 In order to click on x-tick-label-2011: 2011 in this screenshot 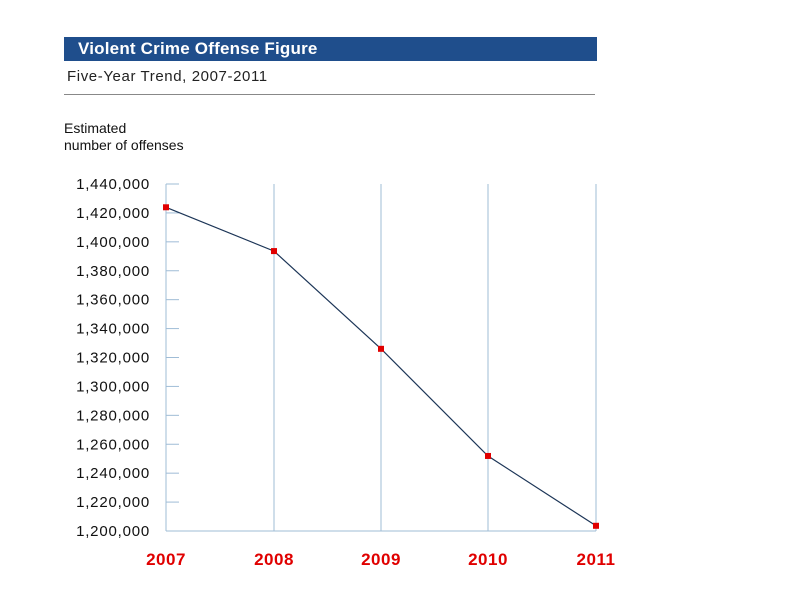, I will do `click(596, 559)`.